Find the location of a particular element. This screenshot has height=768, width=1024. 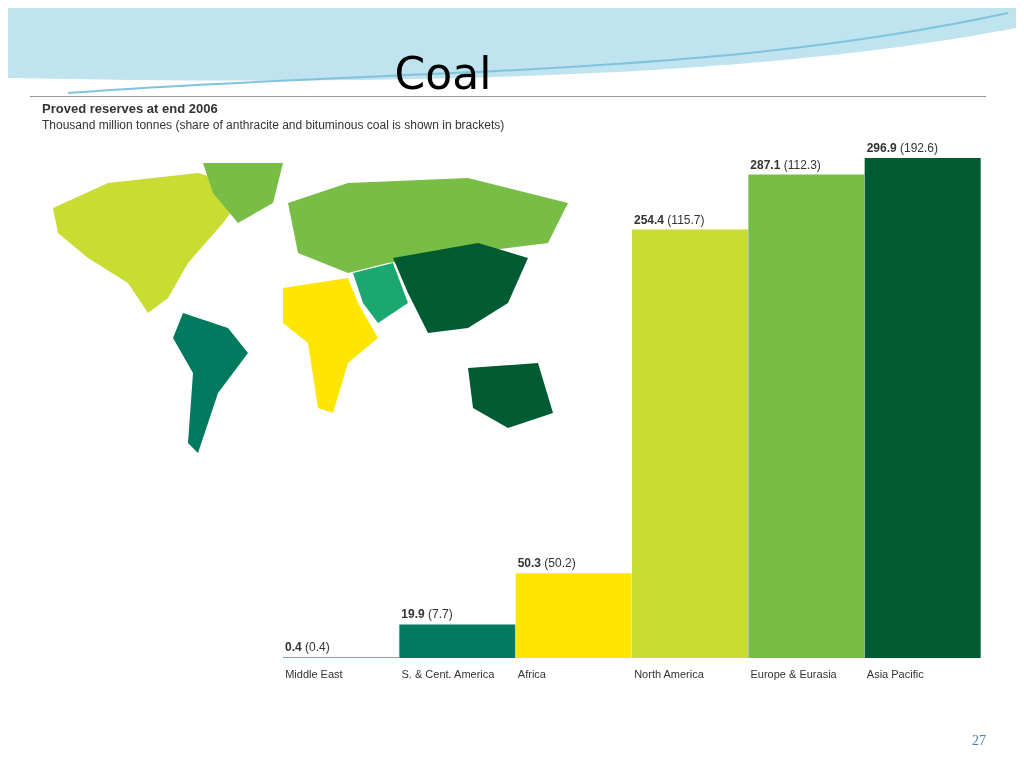

text: 27 is located at coordinates (979, 741).